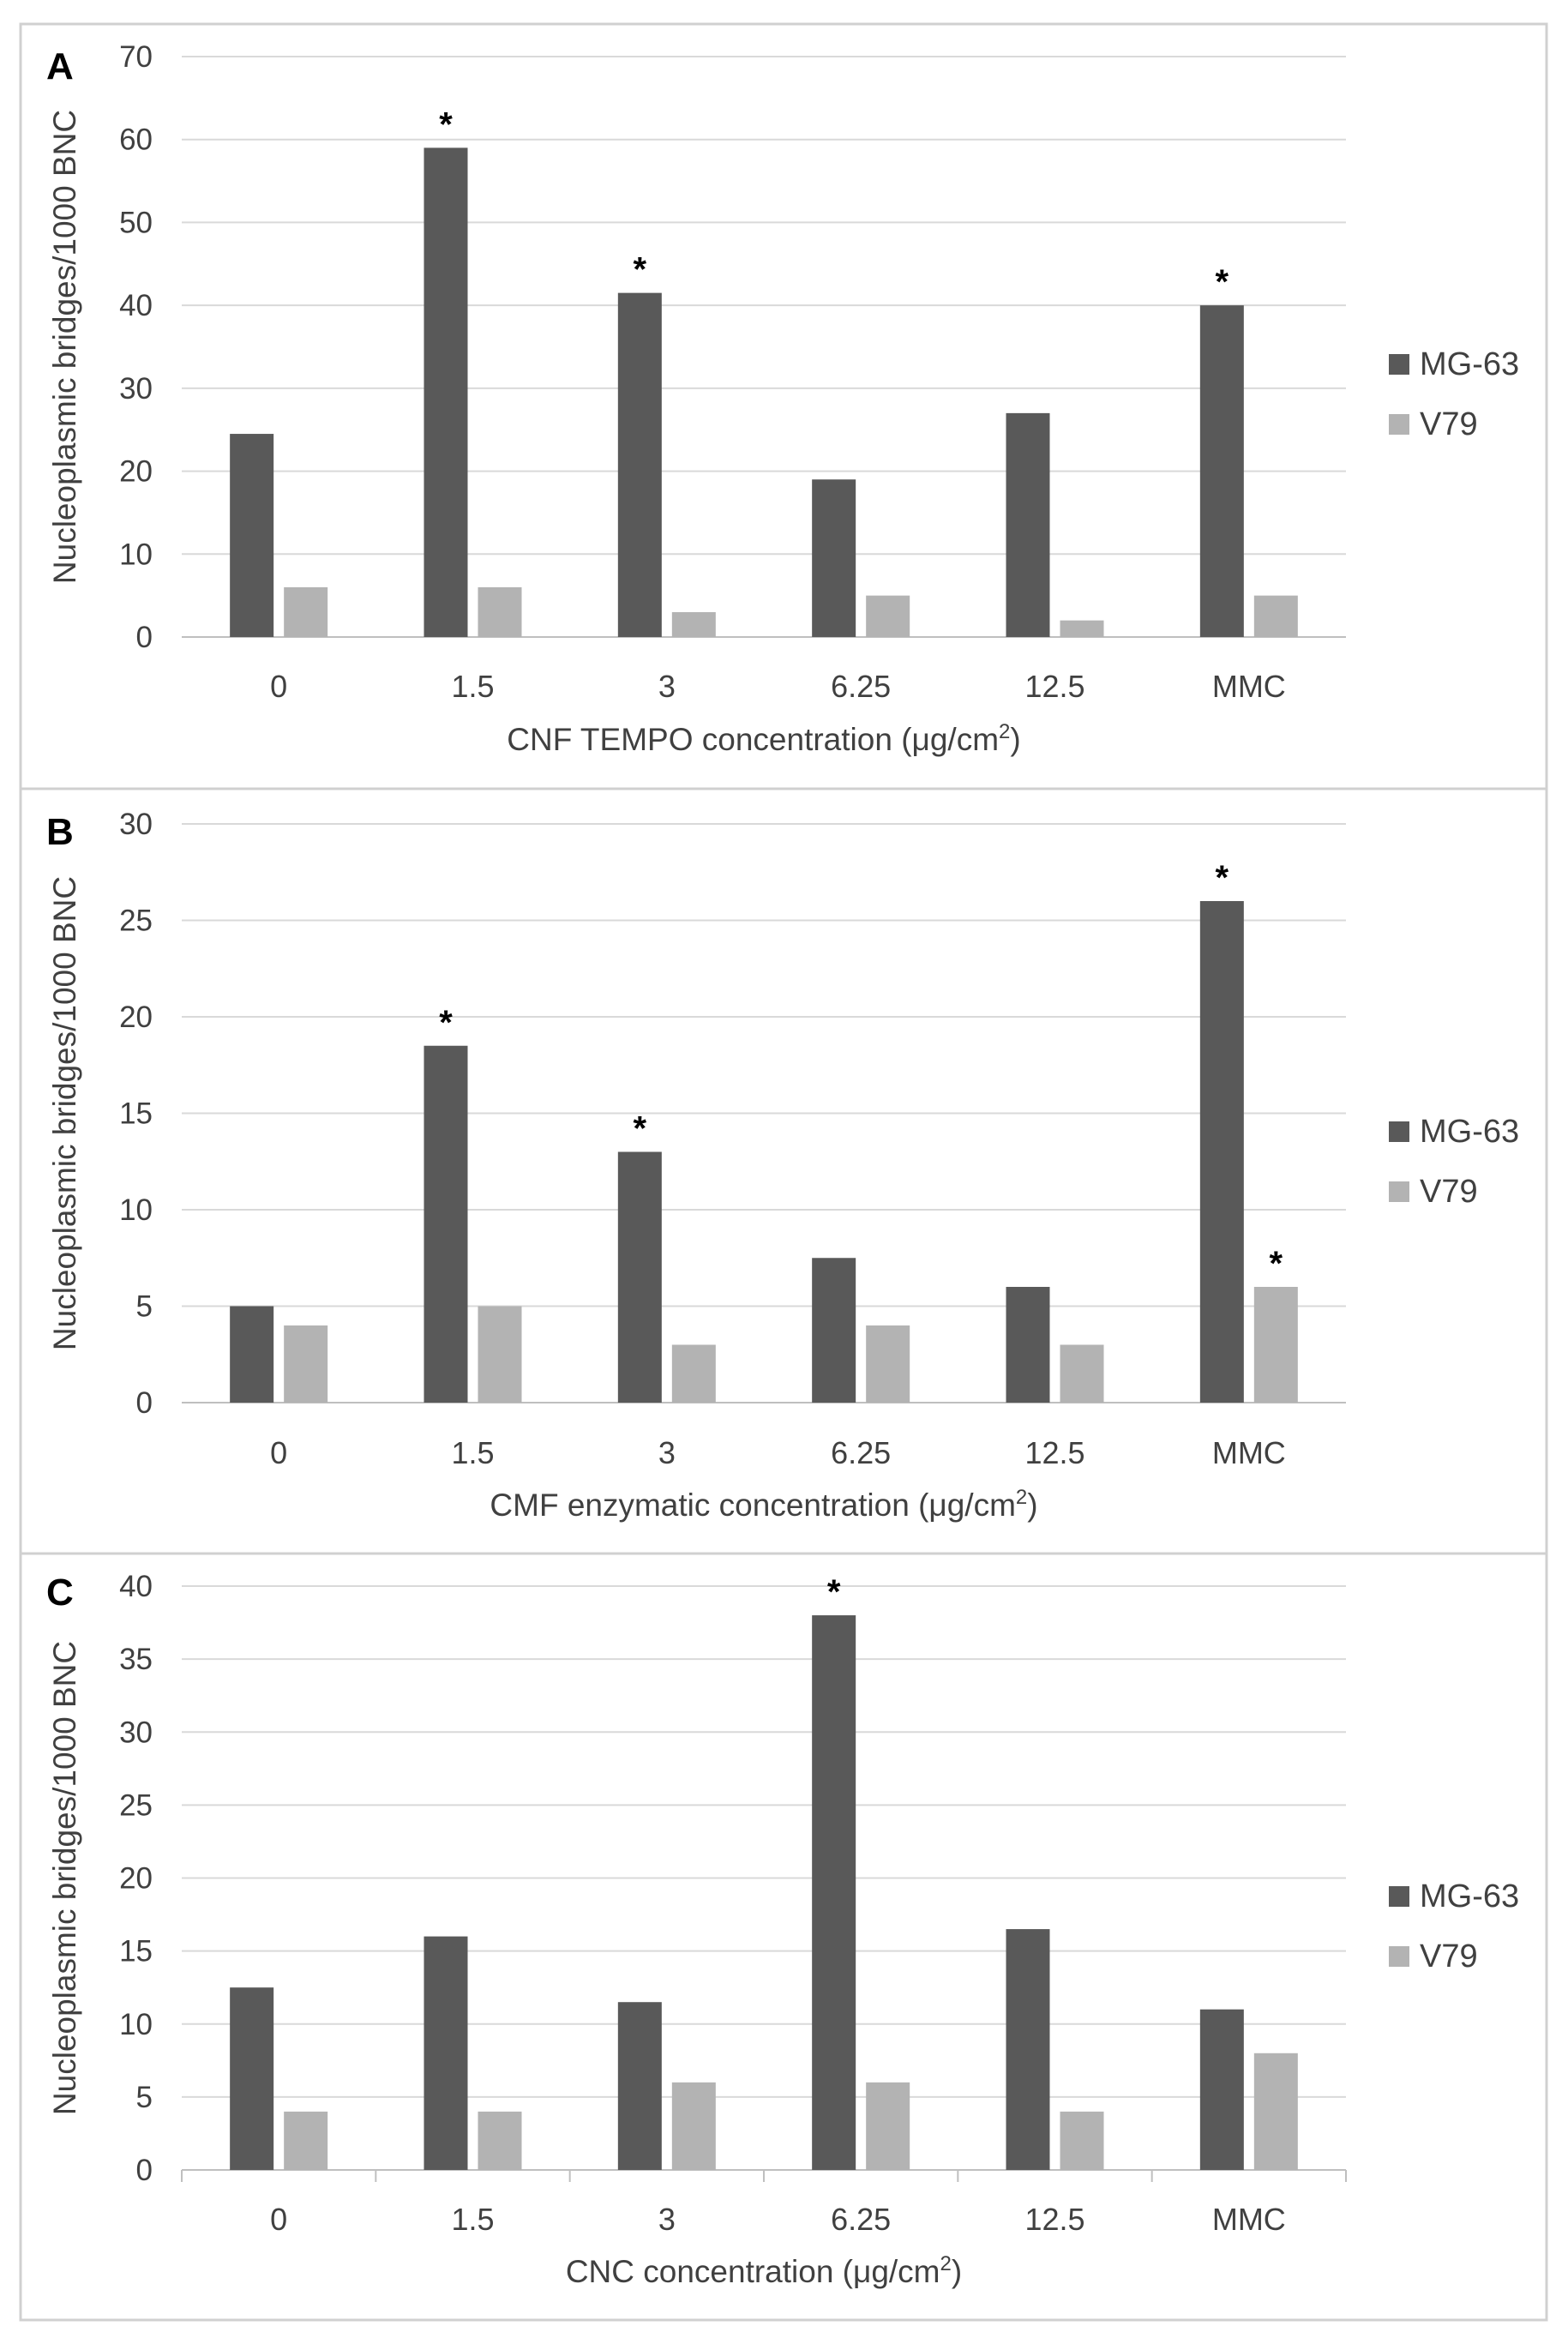 Image resolution: width=1568 pixels, height=2338 pixels. Describe the element at coordinates (136, 57) in the screenshot. I see `y-tick-label: 70` at that location.